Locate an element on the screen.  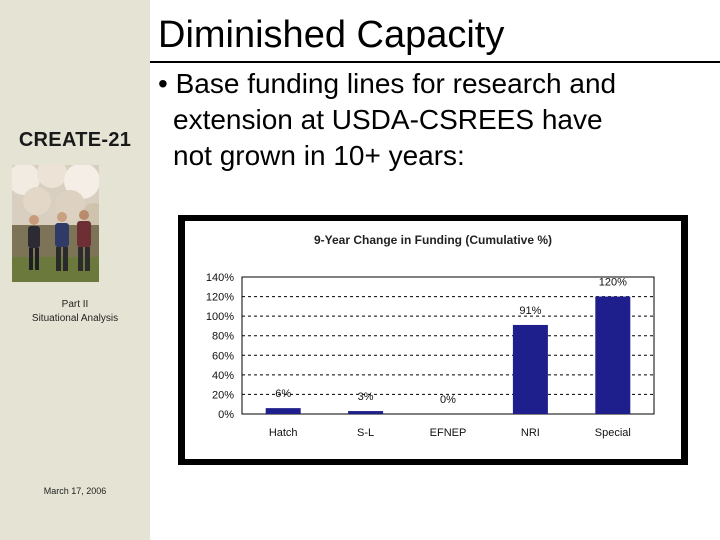
y-tick-label: 140% is located at coordinates (220, 278).